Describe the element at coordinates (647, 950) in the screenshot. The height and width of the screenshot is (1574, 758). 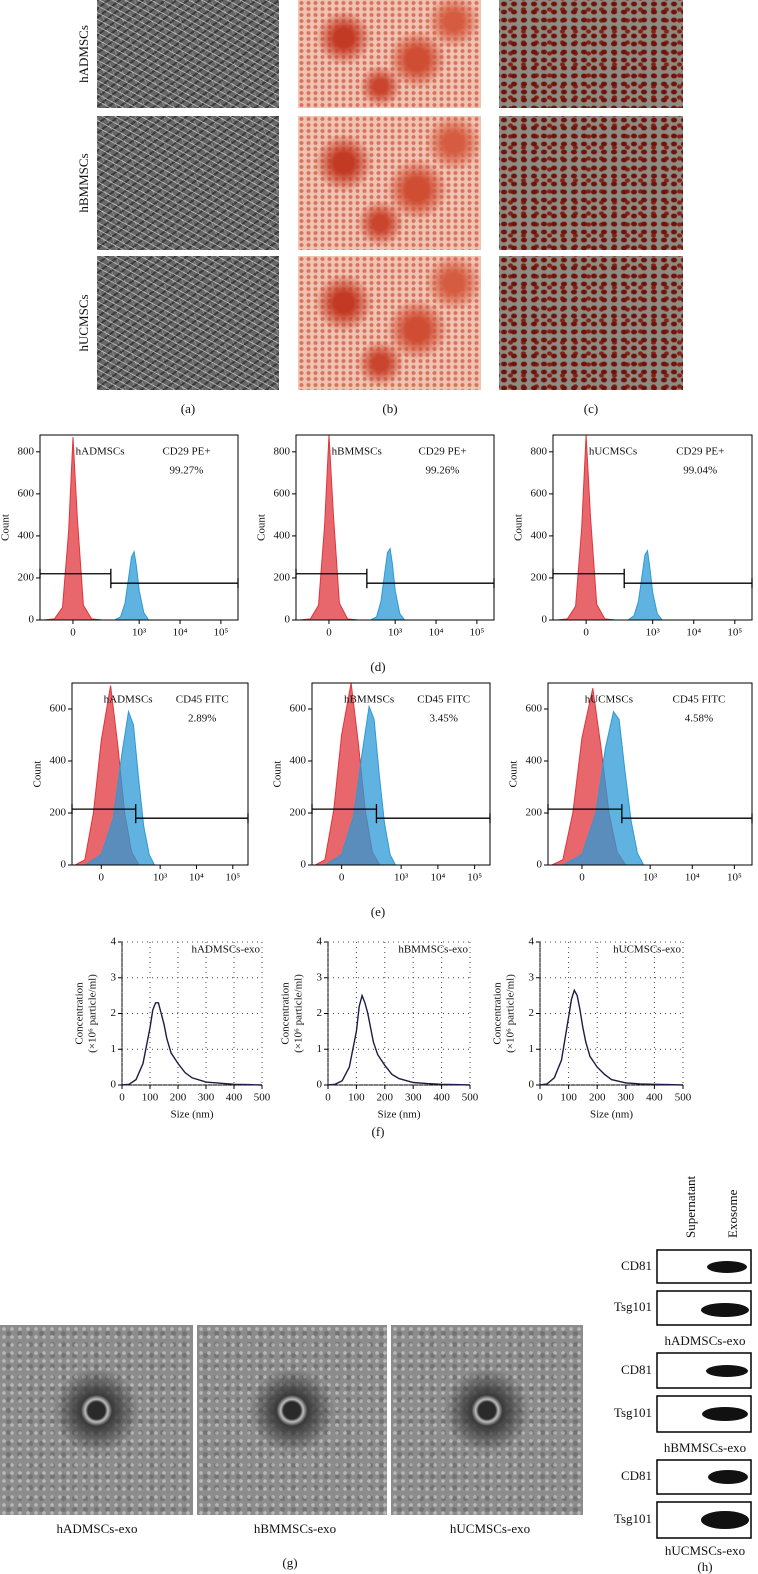
I see `sample-label: hUCMSCs-exo` at that location.